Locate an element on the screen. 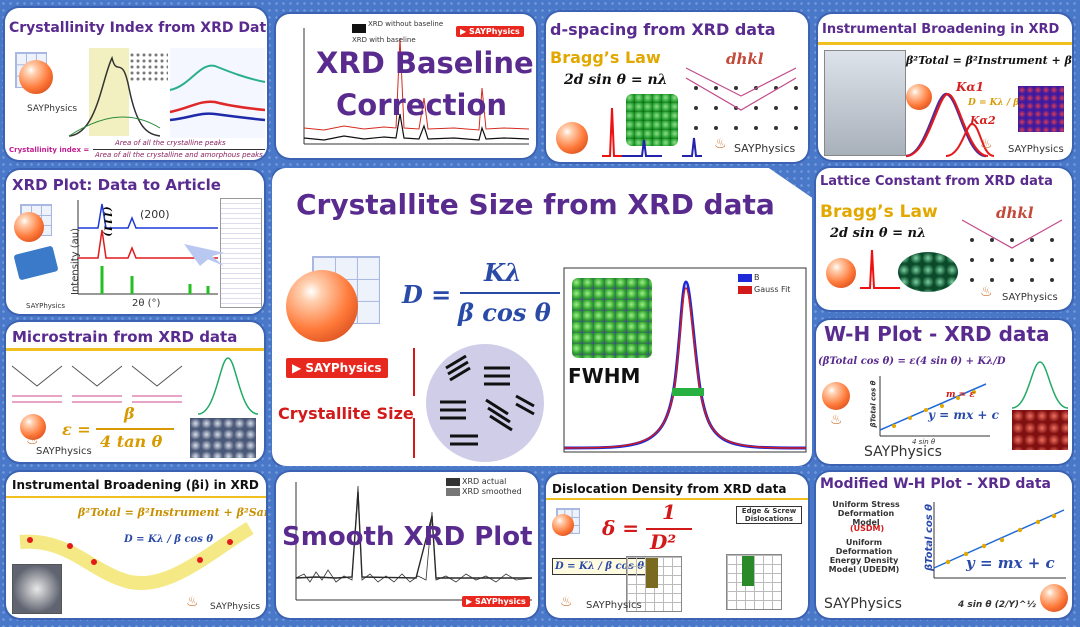  ka-peaks-chart is located at coordinates (950, 125).